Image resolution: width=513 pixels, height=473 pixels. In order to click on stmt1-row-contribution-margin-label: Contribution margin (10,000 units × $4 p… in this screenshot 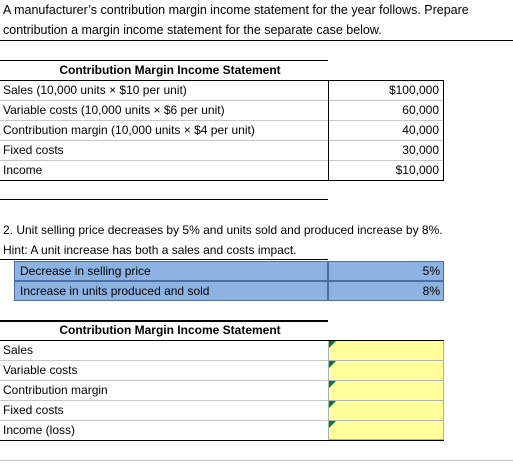, I will do `click(129, 130)`.